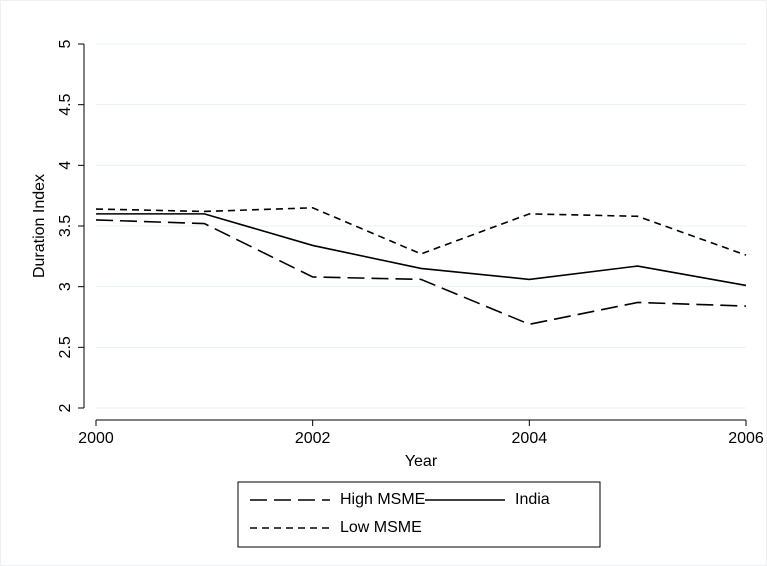  What do you see at coordinates (313, 438) in the screenshot?
I see `x-tick-label: 2002` at bounding box center [313, 438].